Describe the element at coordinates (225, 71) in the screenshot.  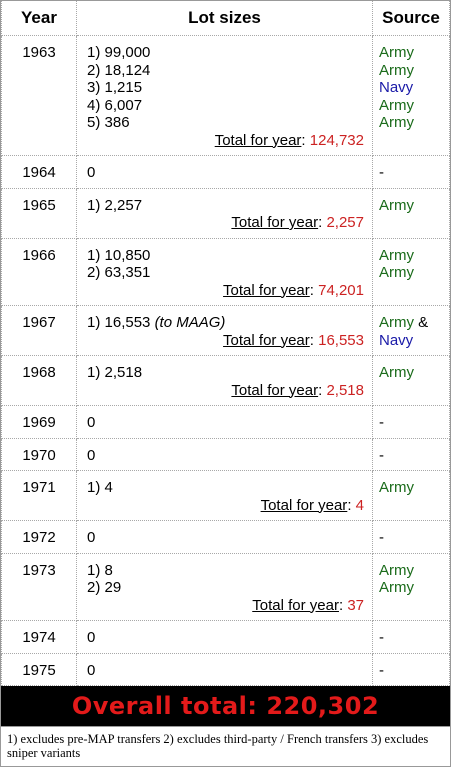
I see `lot-entry: 2) 18,124` at that location.